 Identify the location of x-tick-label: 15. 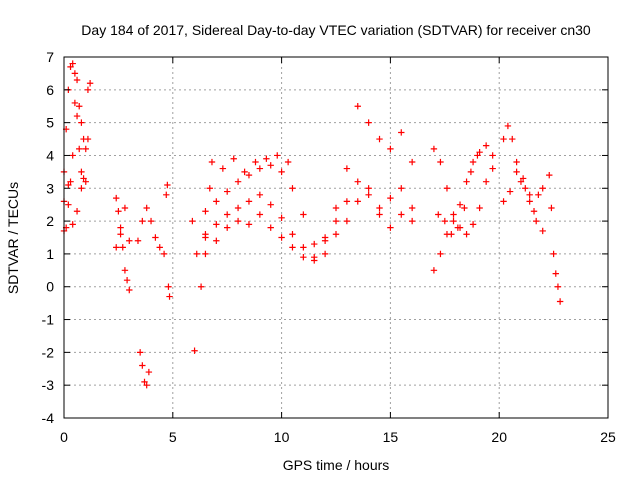
(391, 437).